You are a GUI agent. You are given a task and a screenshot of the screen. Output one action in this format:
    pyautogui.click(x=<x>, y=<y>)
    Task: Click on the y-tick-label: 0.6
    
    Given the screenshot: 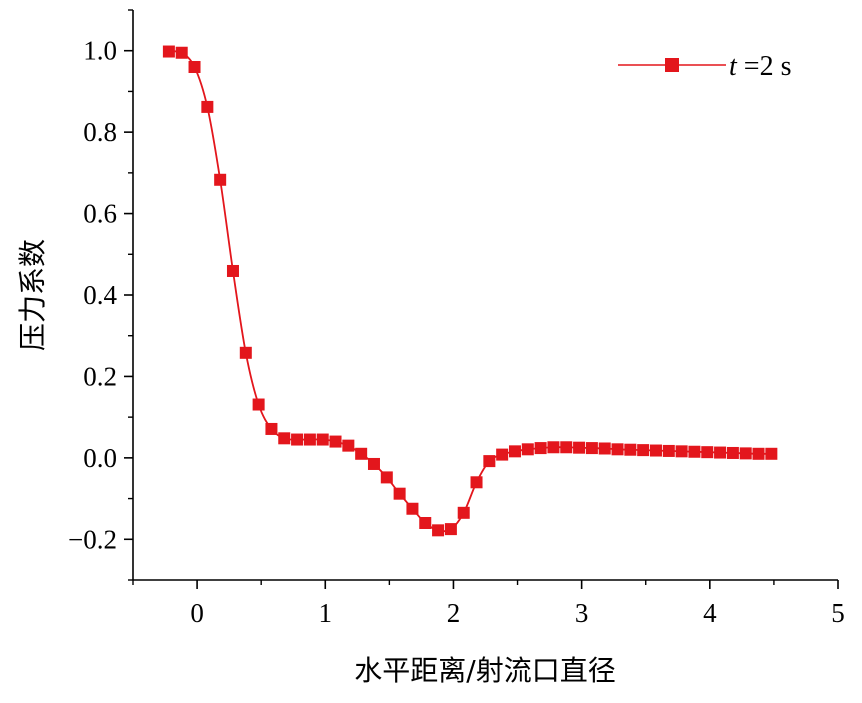 What is the action you would take?
    pyautogui.click(x=100, y=214)
    